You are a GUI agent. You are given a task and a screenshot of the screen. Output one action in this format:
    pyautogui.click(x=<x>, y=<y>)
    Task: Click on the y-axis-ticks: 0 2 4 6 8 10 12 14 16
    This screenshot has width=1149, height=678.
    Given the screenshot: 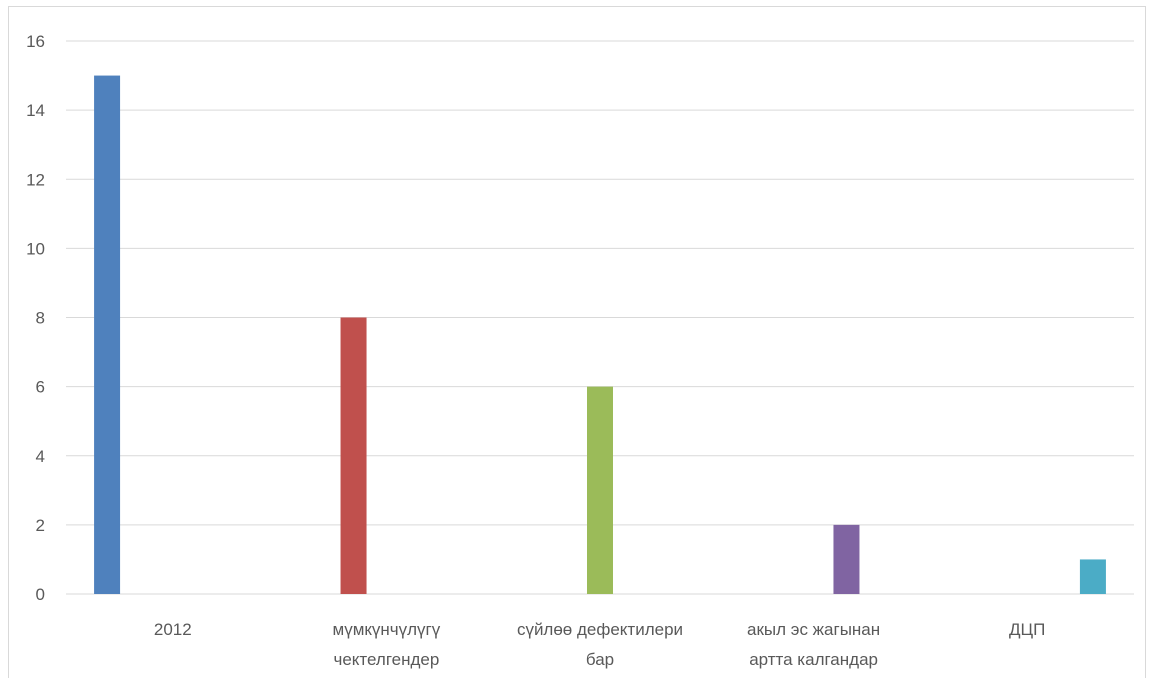 What is the action you would take?
    pyautogui.click(x=35, y=318)
    